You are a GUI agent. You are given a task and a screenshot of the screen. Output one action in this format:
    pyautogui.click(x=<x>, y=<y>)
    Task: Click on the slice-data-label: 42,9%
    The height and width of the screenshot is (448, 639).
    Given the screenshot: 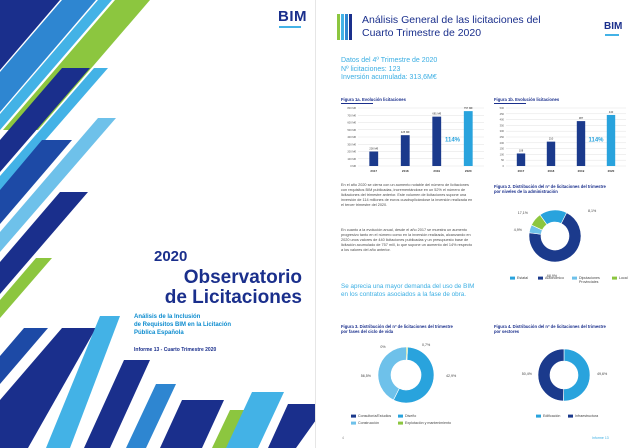 What is the action you would take?
    pyautogui.click(x=451, y=376)
    